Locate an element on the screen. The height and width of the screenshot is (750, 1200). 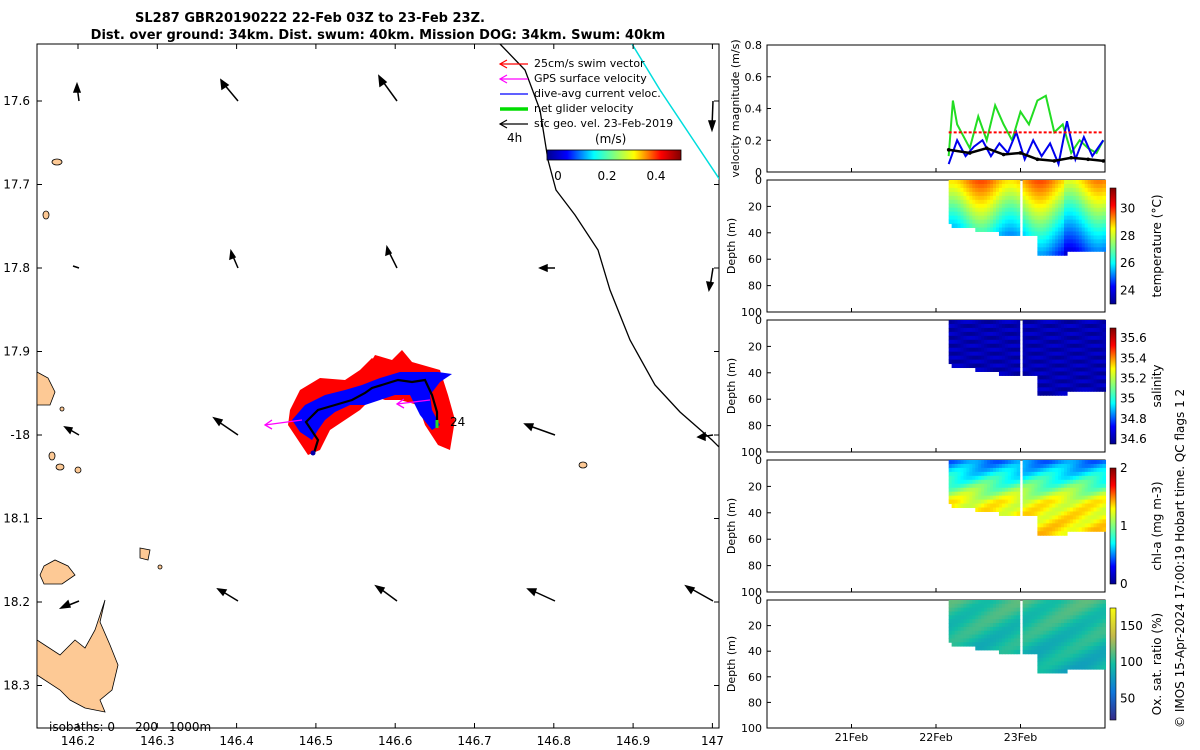
map-x-tick-label: 146.3 is located at coordinates (157, 741).